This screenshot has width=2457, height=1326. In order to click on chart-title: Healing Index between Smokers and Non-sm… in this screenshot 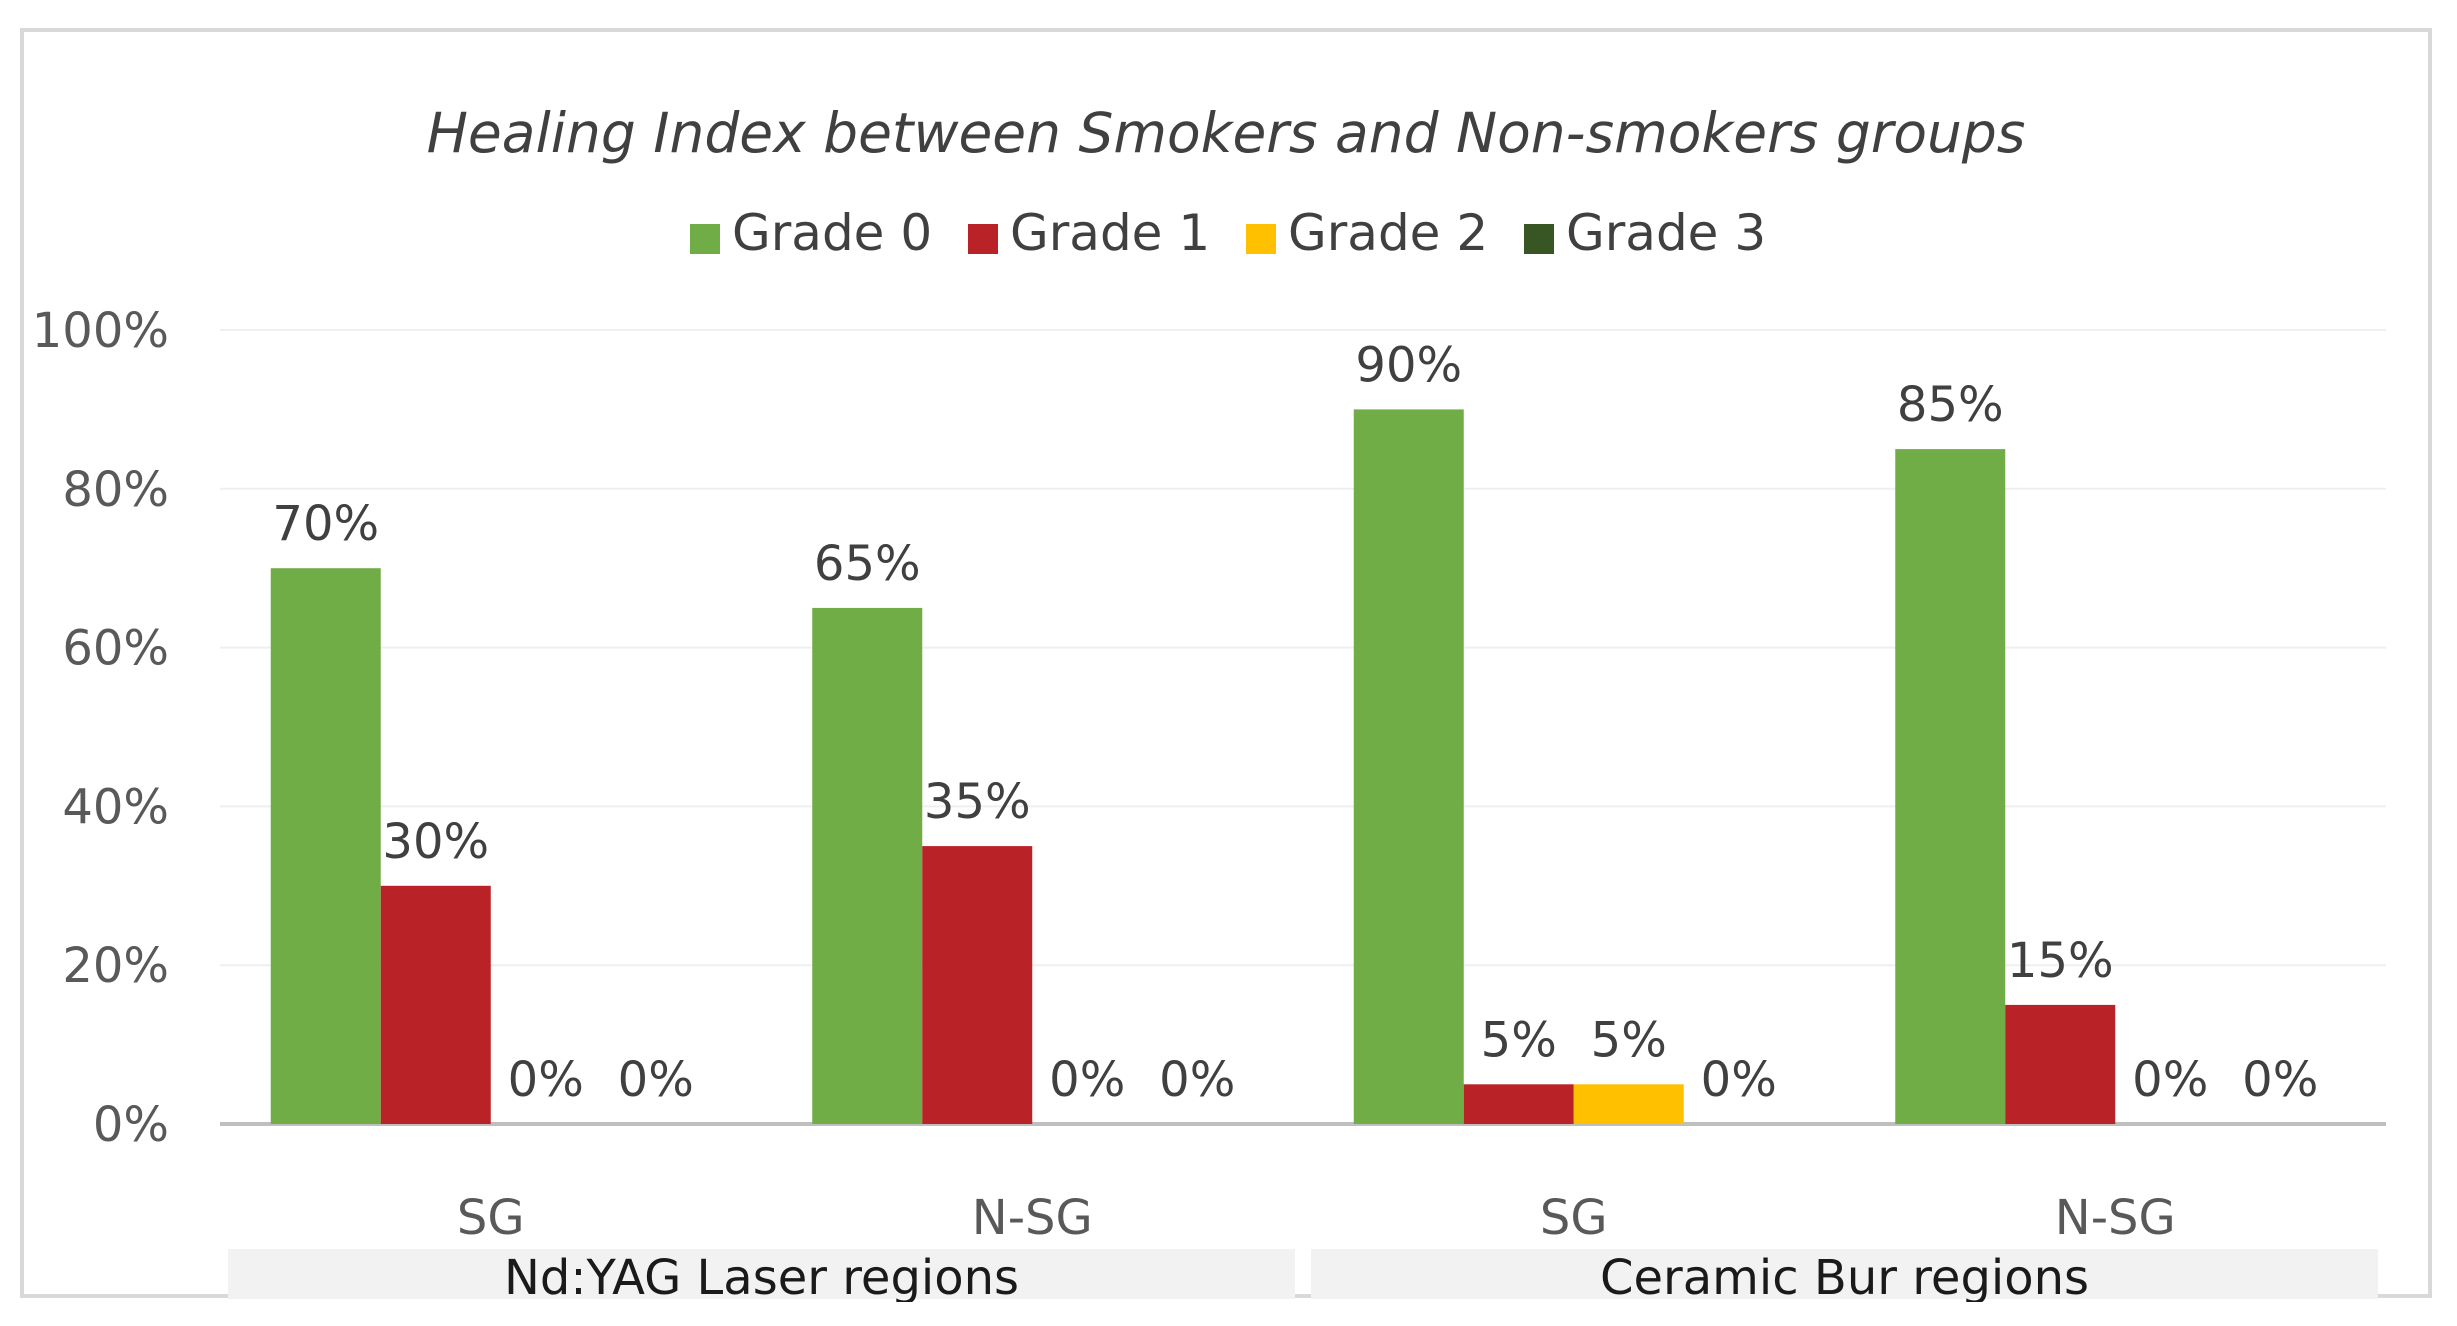, I will do `click(1226, 133)`.